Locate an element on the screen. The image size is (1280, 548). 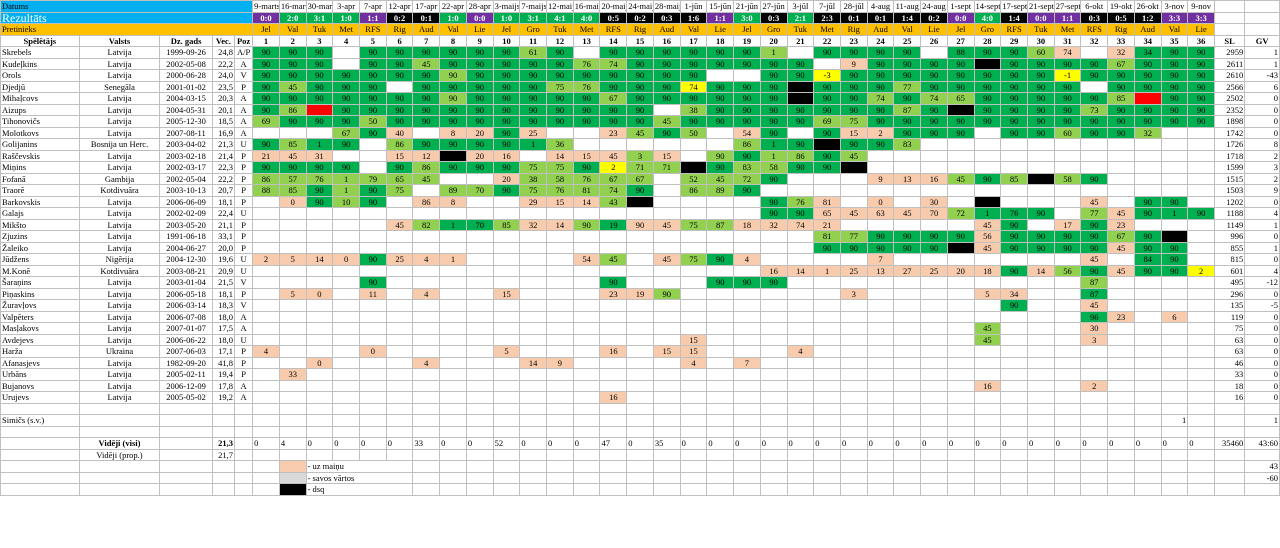
player-gv: 2 is located at coordinates (1262, 155).